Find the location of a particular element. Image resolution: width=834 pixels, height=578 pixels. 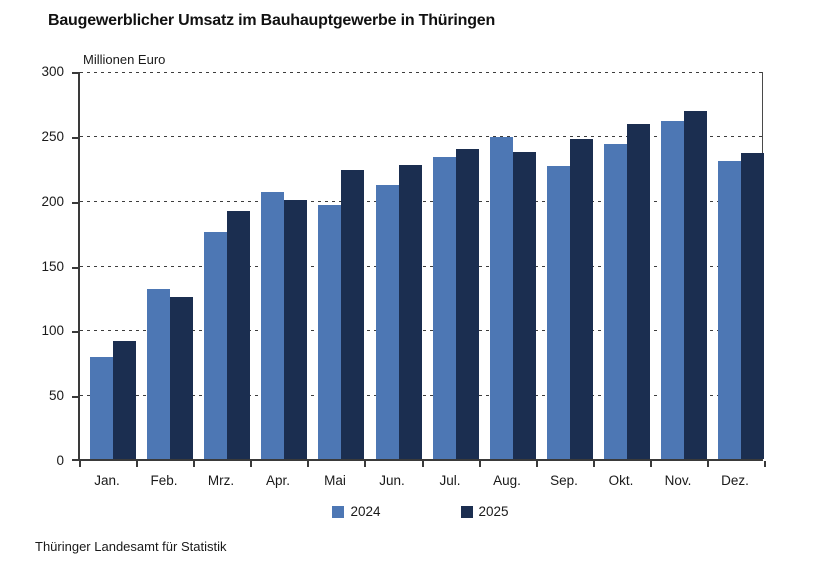

legend-swatch-2025 is located at coordinates (466, 511).